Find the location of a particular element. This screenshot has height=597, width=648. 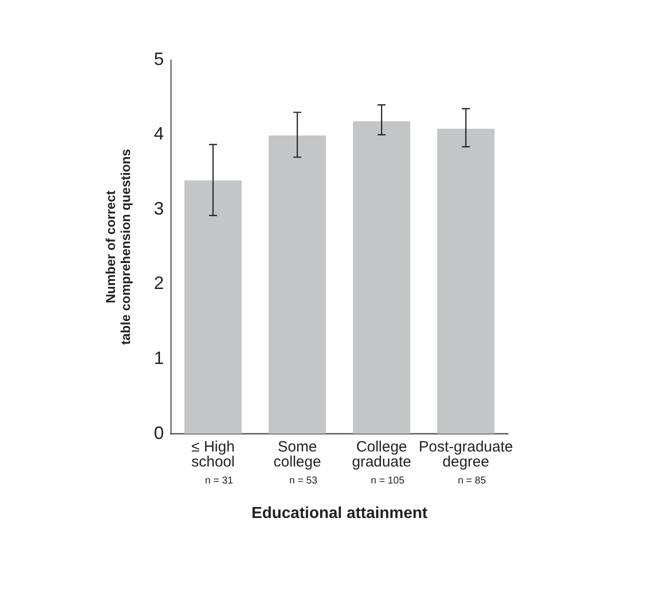

y-tick-label: 1 is located at coordinates (159, 358).